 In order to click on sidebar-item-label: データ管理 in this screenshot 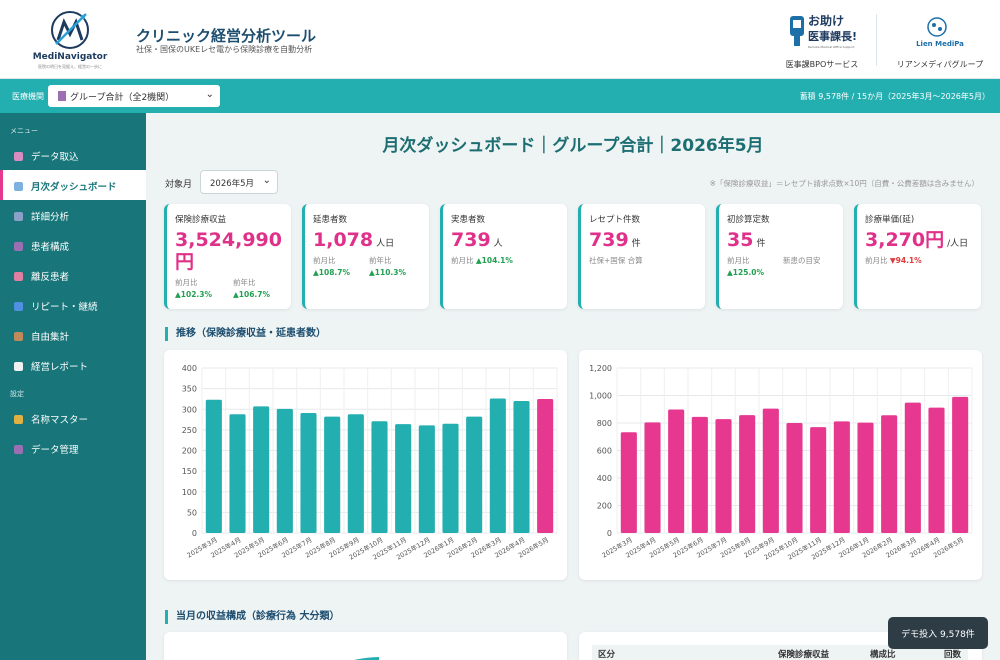, I will do `click(55, 450)`.